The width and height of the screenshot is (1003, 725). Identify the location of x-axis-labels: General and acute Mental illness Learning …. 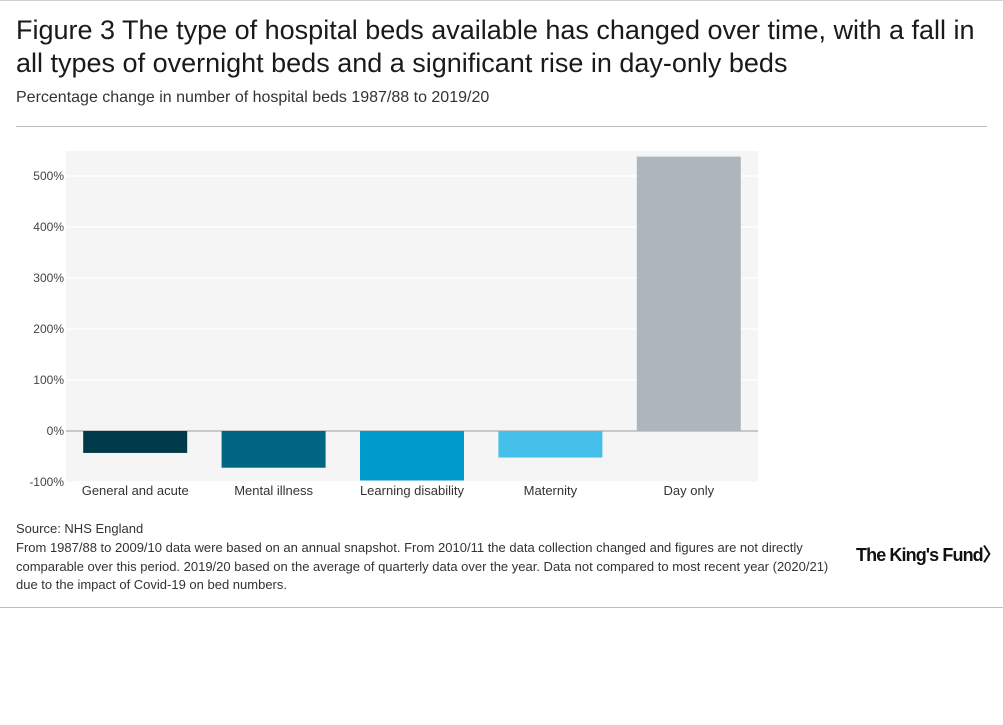
(398, 490).